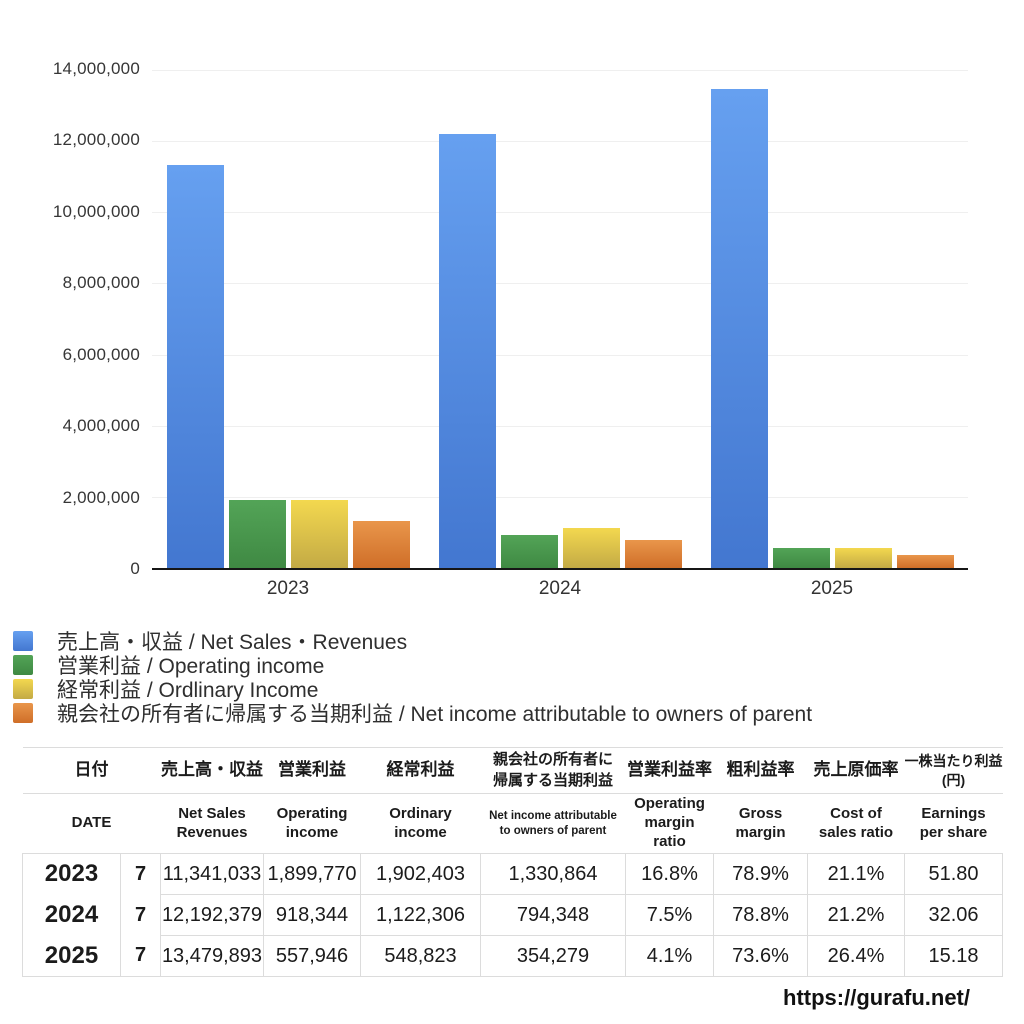 The width and height of the screenshot is (1024, 1024). What do you see at coordinates (863, 558) in the screenshot?
I see `bar-2025-ordinary-income` at bounding box center [863, 558].